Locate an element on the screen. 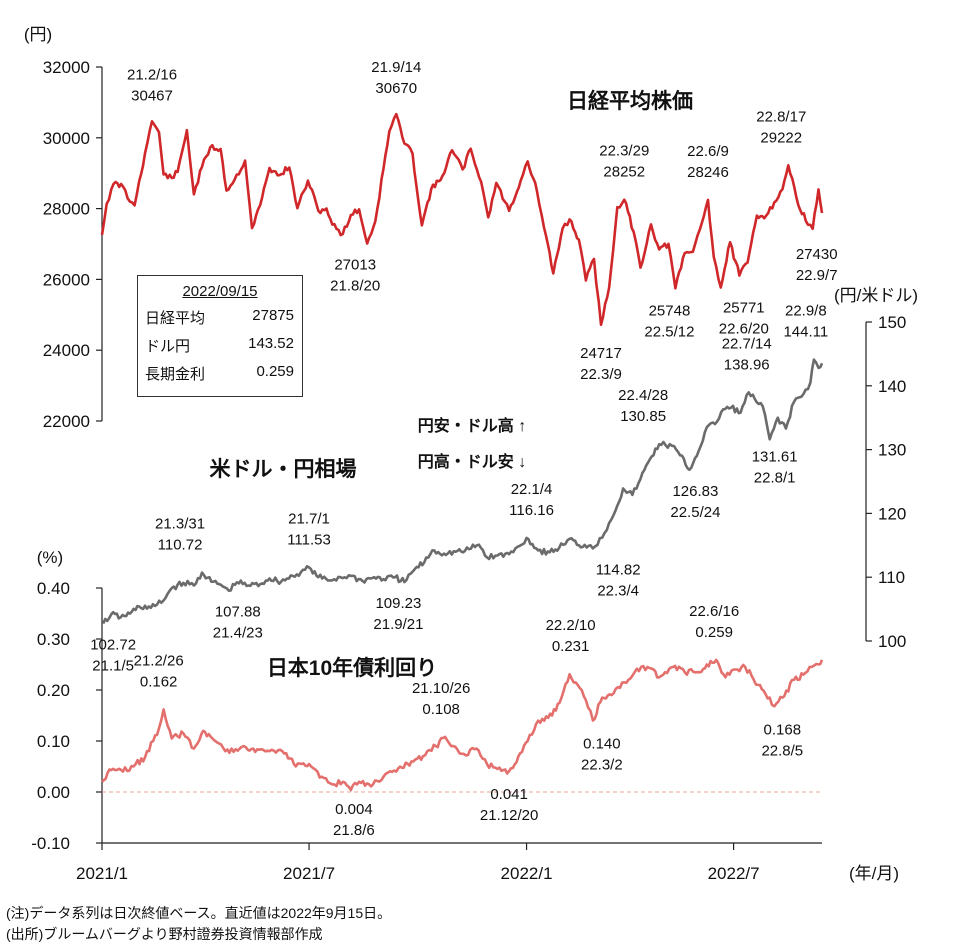 The width and height of the screenshot is (955, 949). data-label: 116.16 is located at coordinates (531, 510).